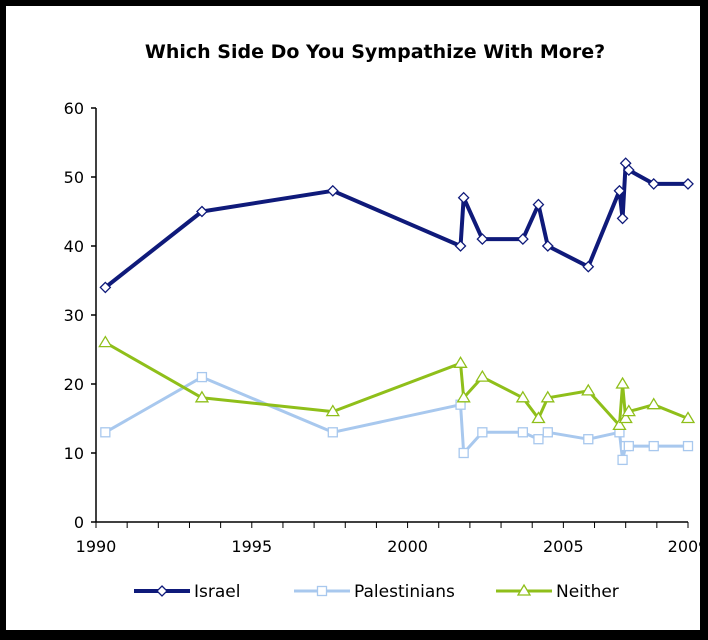 The width and height of the screenshot is (708, 640). Describe the element at coordinates (74, 384) in the screenshot. I see `y-tick-label: 20` at that location.